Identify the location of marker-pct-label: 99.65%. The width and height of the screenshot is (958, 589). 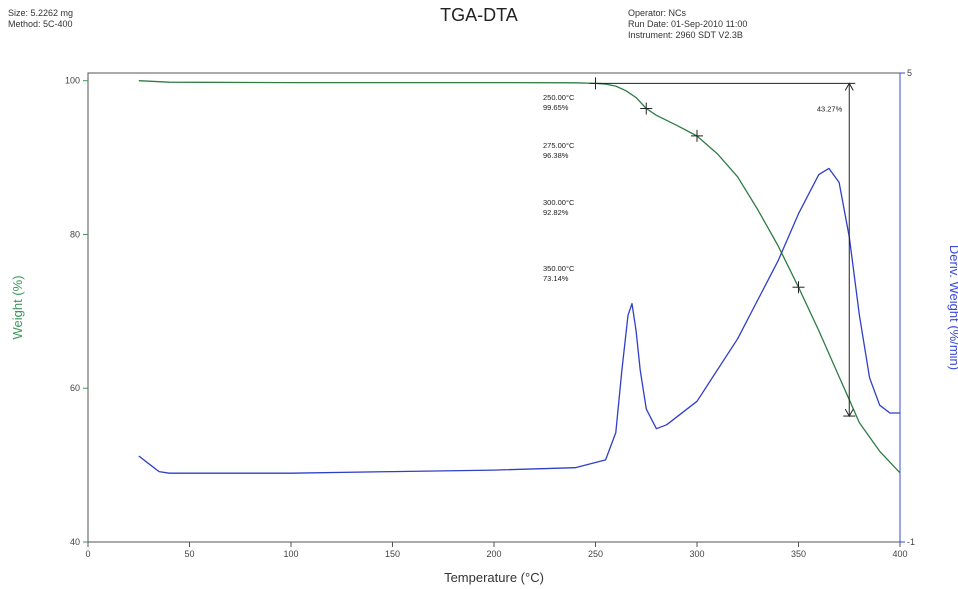
(556, 107).